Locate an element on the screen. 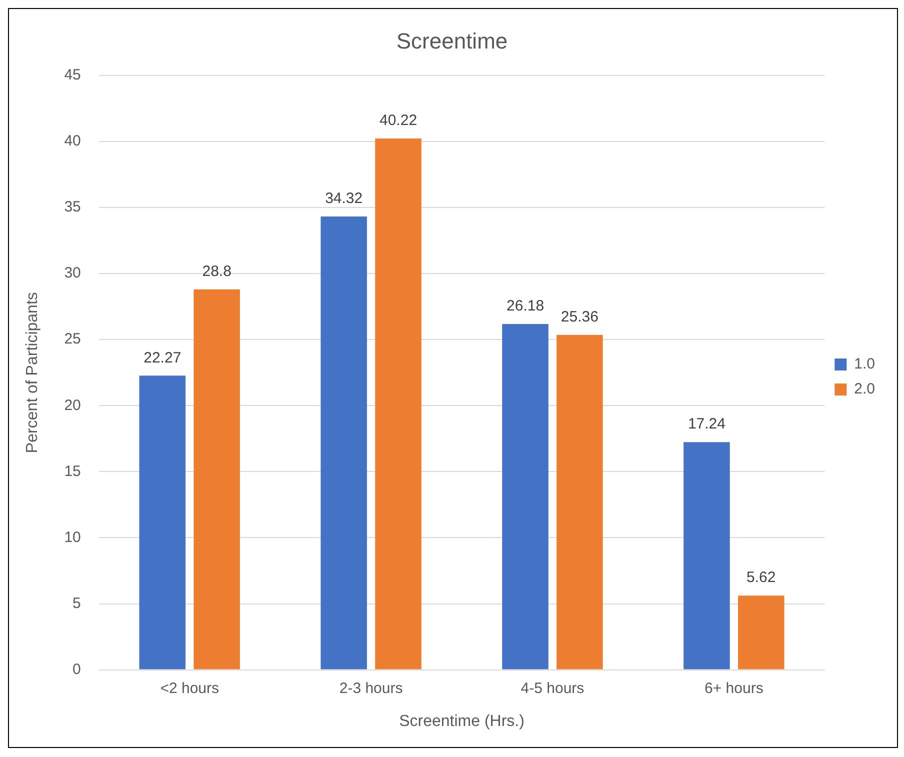 The image size is (904, 757). y-tick-label: 25 is located at coordinates (72, 339).